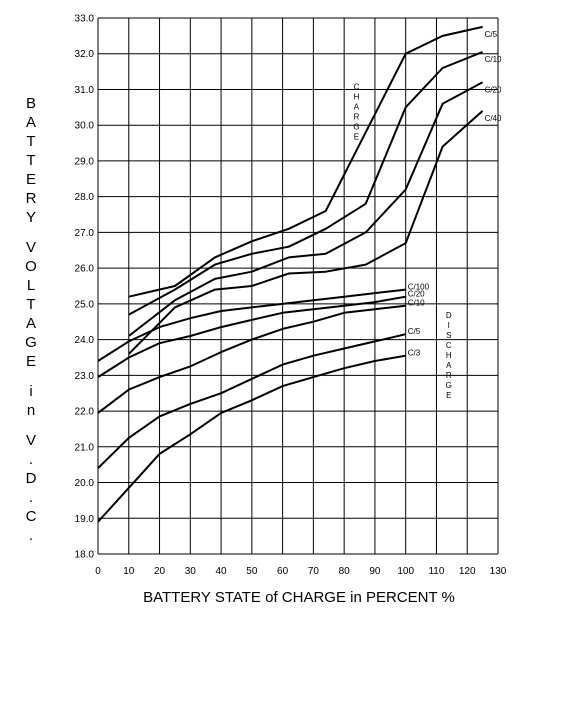  I want to click on y-label-letter: D, so click(31, 478).